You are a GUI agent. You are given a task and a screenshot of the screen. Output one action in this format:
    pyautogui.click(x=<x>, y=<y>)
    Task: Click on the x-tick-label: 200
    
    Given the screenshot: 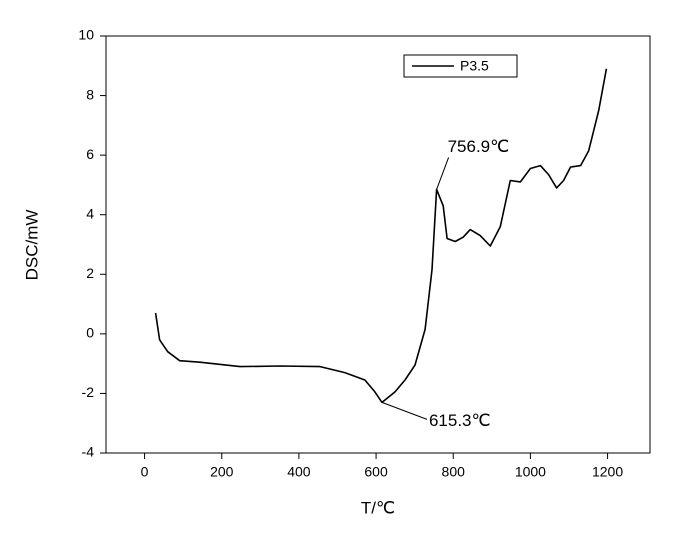 What is the action you would take?
    pyautogui.click(x=222, y=472)
    